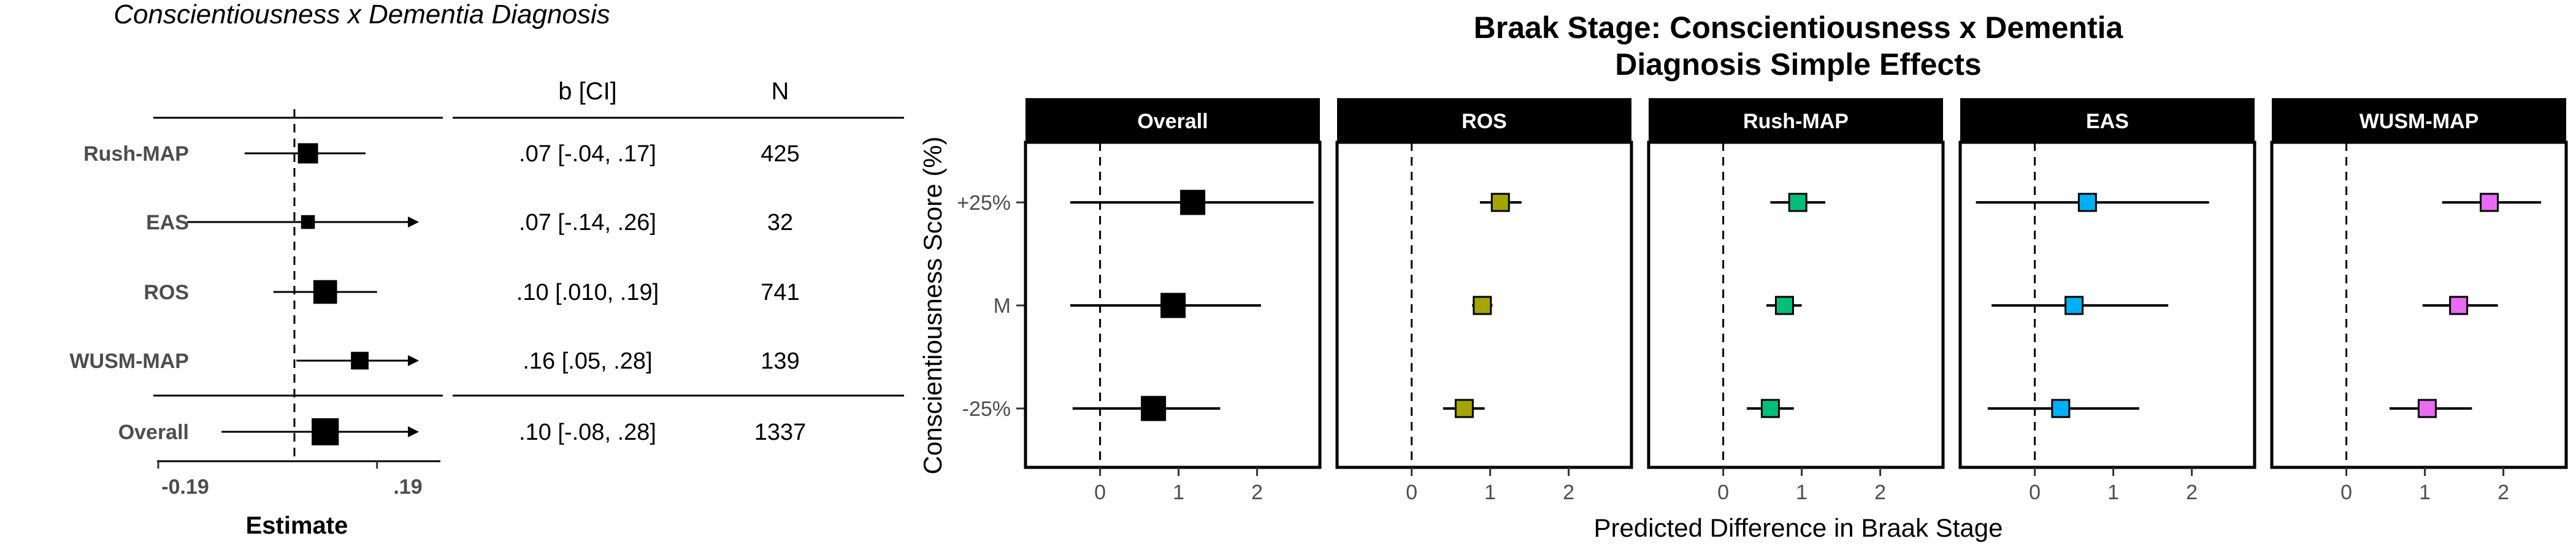 The image size is (2576, 552). What do you see at coordinates (361, 14) in the screenshot?
I see `forest-plot-title: Conscientiousness x Dementia Diagnosis` at bounding box center [361, 14].